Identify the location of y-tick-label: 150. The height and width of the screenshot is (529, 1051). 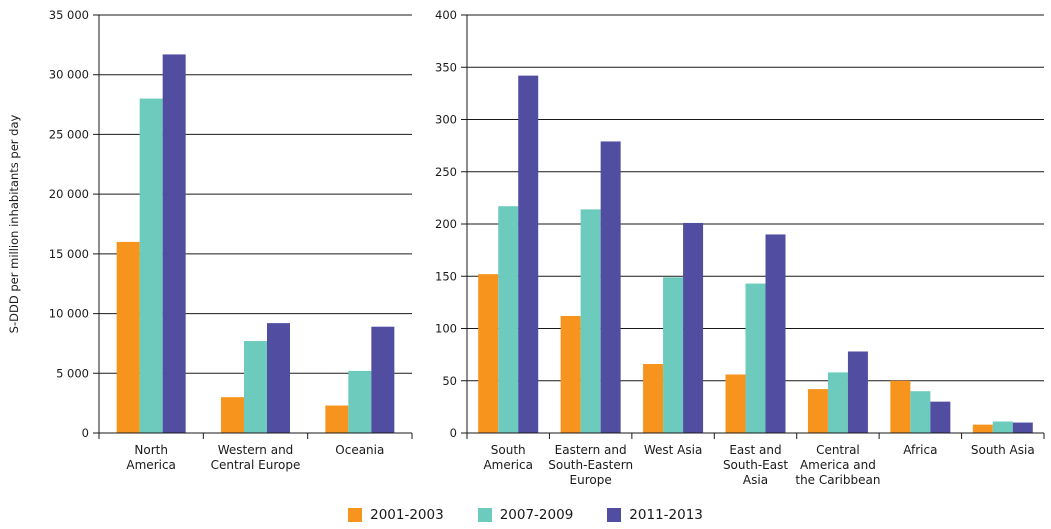
(446, 276).